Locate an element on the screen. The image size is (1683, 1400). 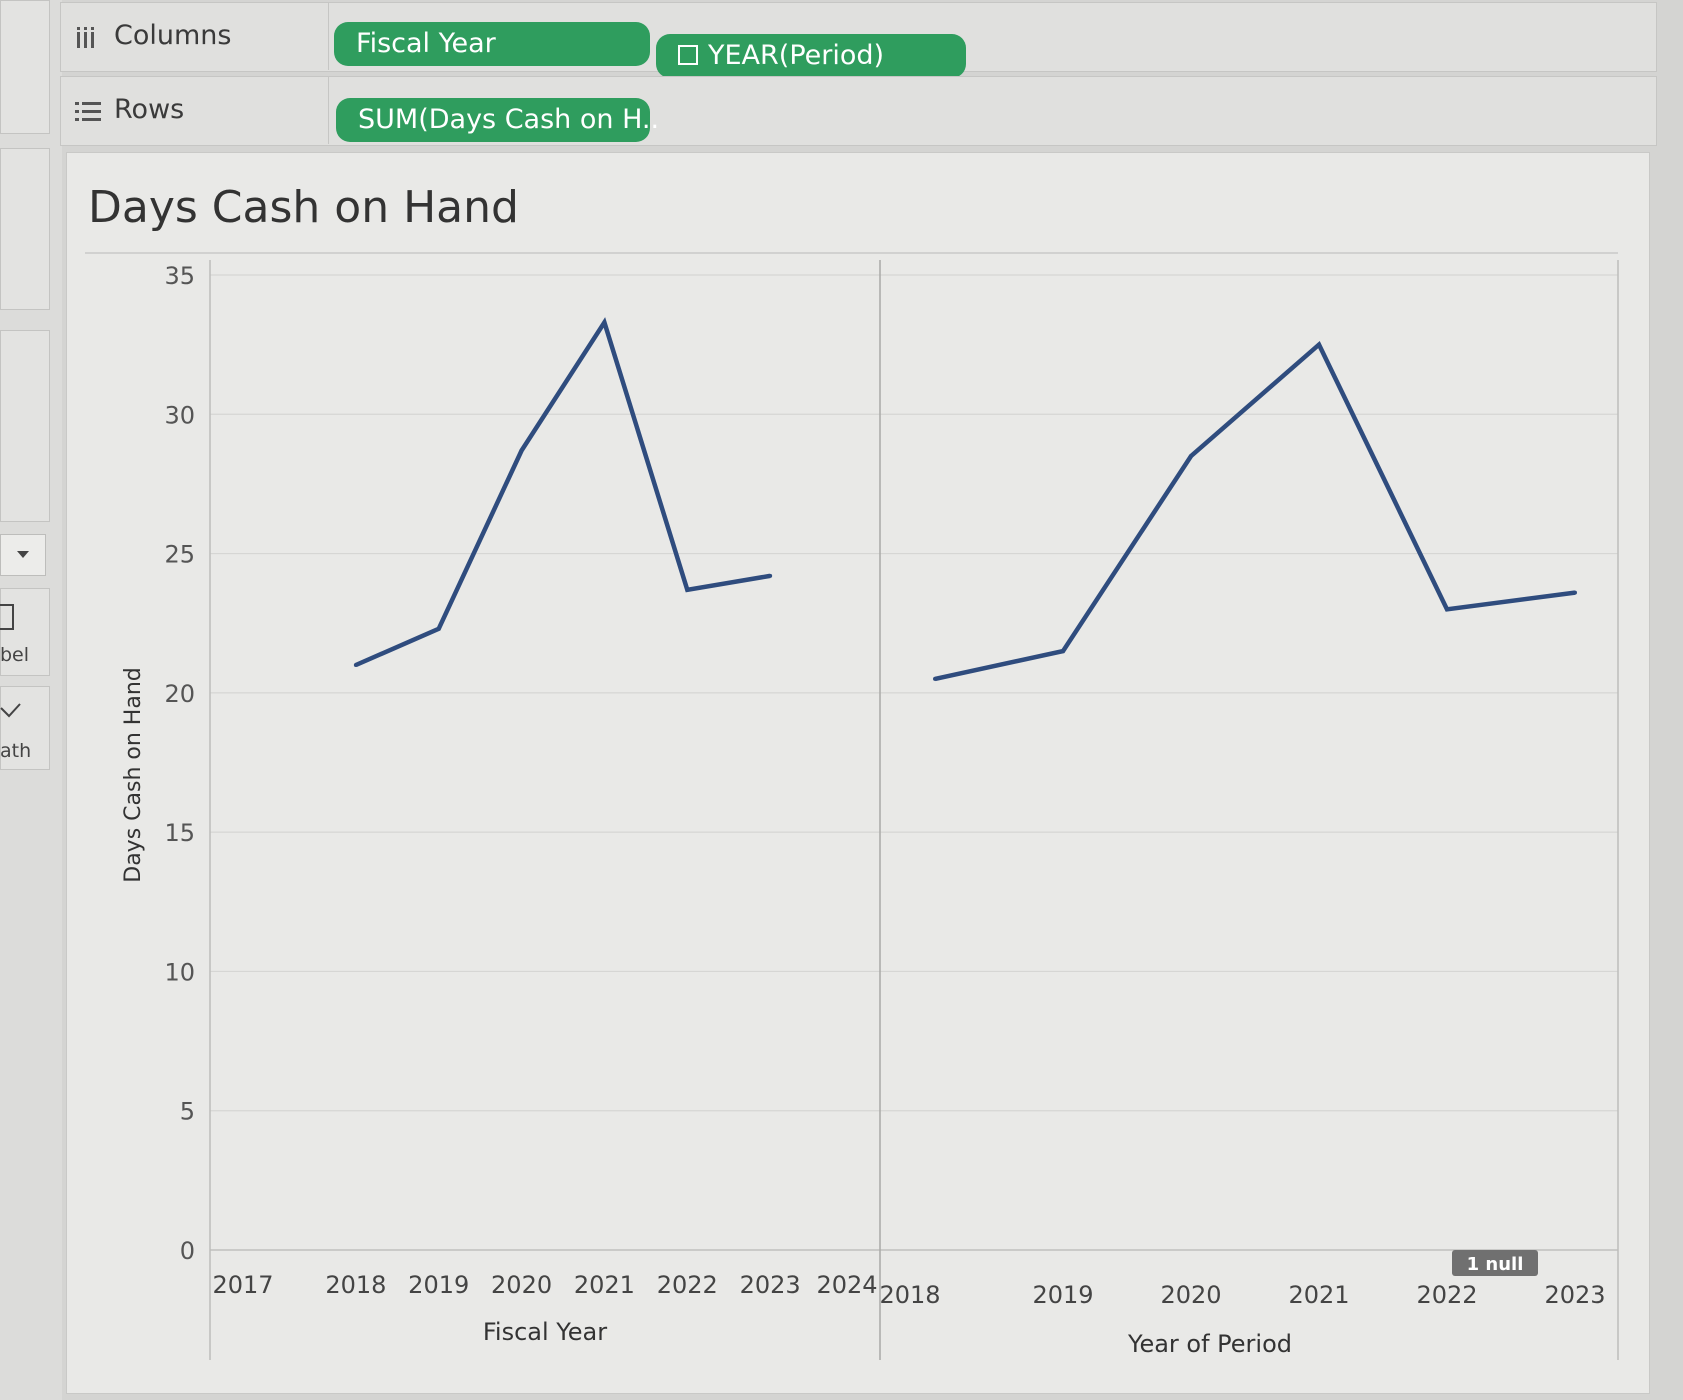
columns-shelf-header: Columns is located at coordinates (194, 36).